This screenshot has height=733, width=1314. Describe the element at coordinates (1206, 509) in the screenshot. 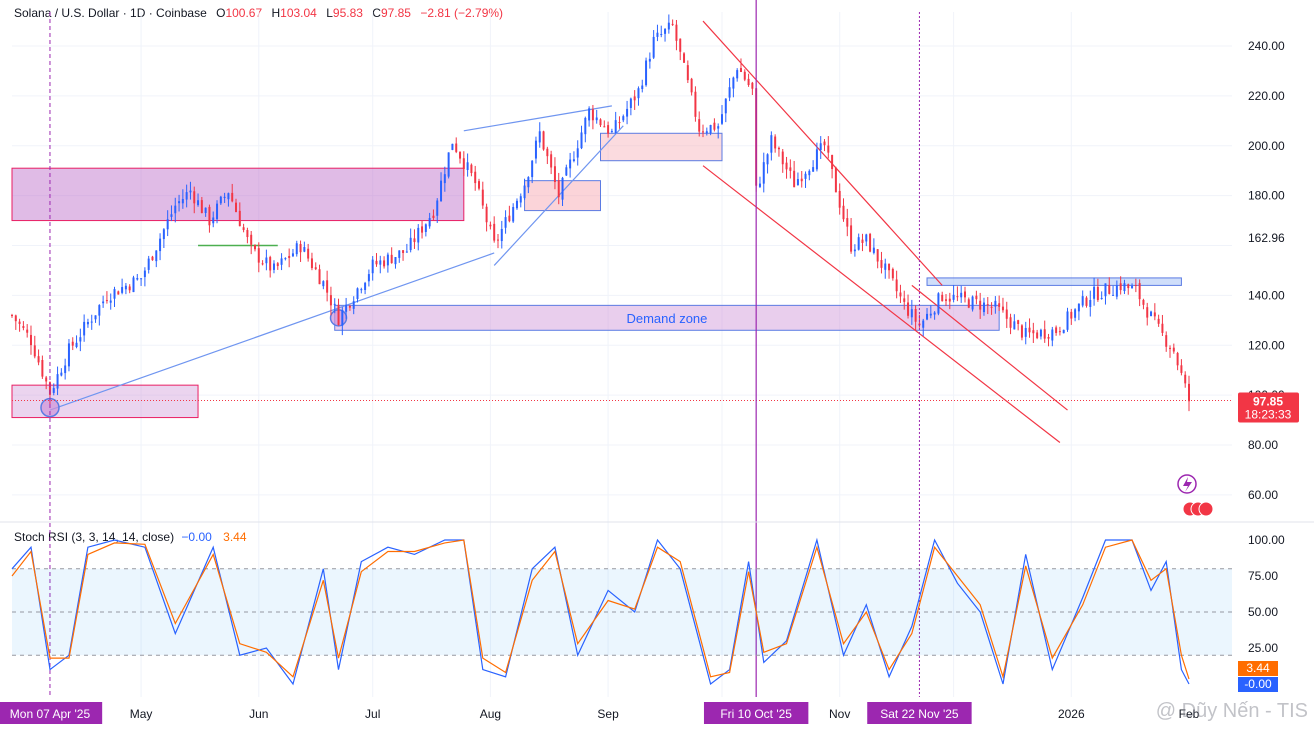

I see `flag-icon` at that location.